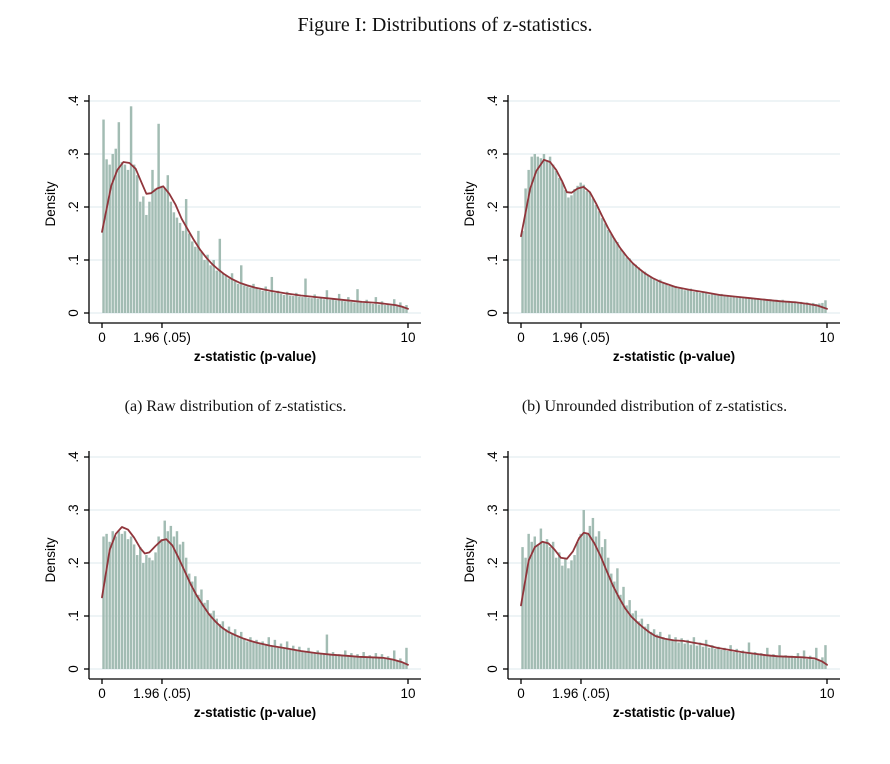  What do you see at coordinates (235, 406) in the screenshot?
I see `caption-a: (a) Raw distribution of z-statistics.` at bounding box center [235, 406].